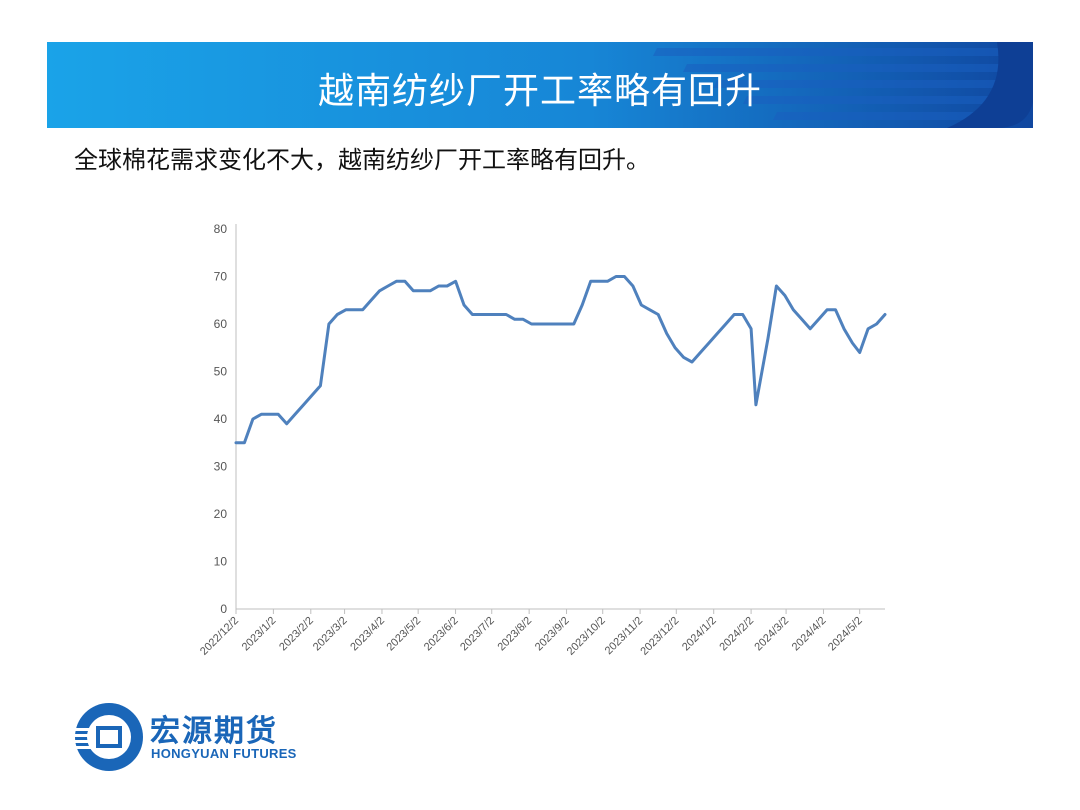  I want to click on logo-icon, so click(108, 737).